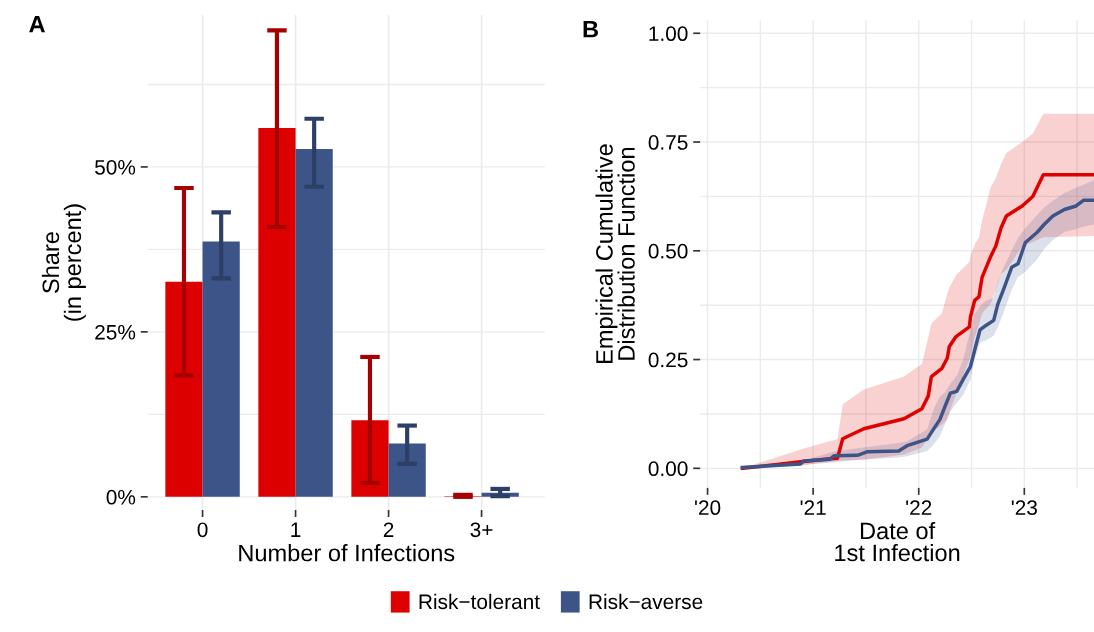  I want to click on y-tick-label: 0.75, so click(668, 142).